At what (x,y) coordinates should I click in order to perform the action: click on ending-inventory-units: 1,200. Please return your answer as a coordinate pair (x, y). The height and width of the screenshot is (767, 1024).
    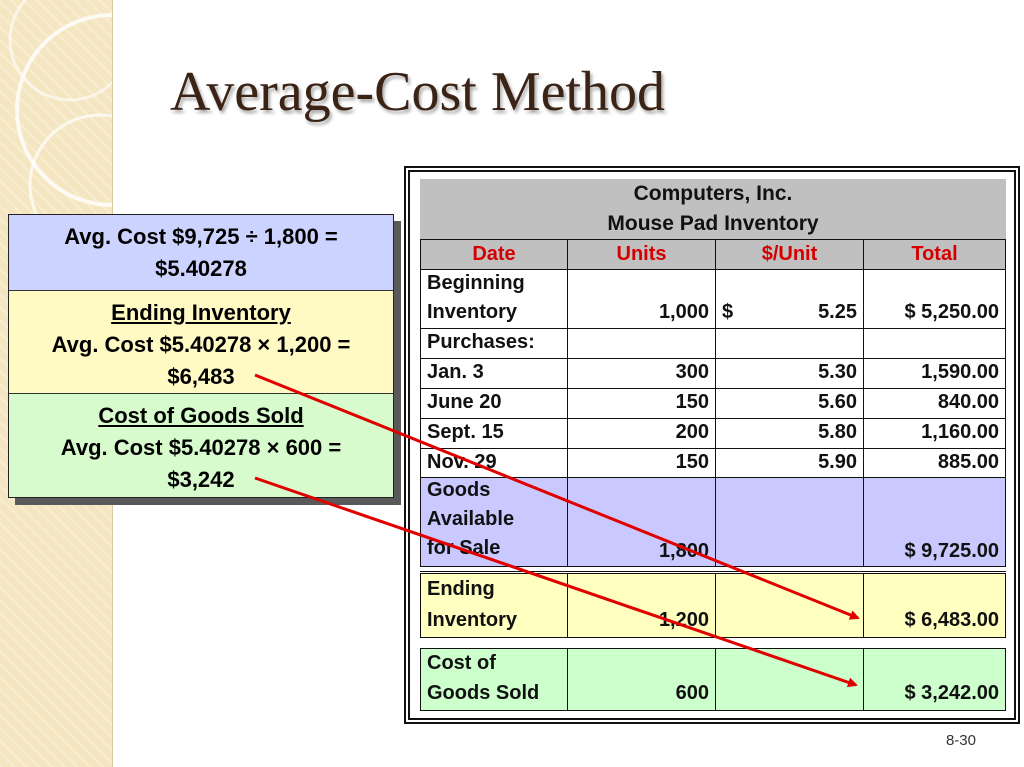
    Looking at the image, I should click on (683, 620).